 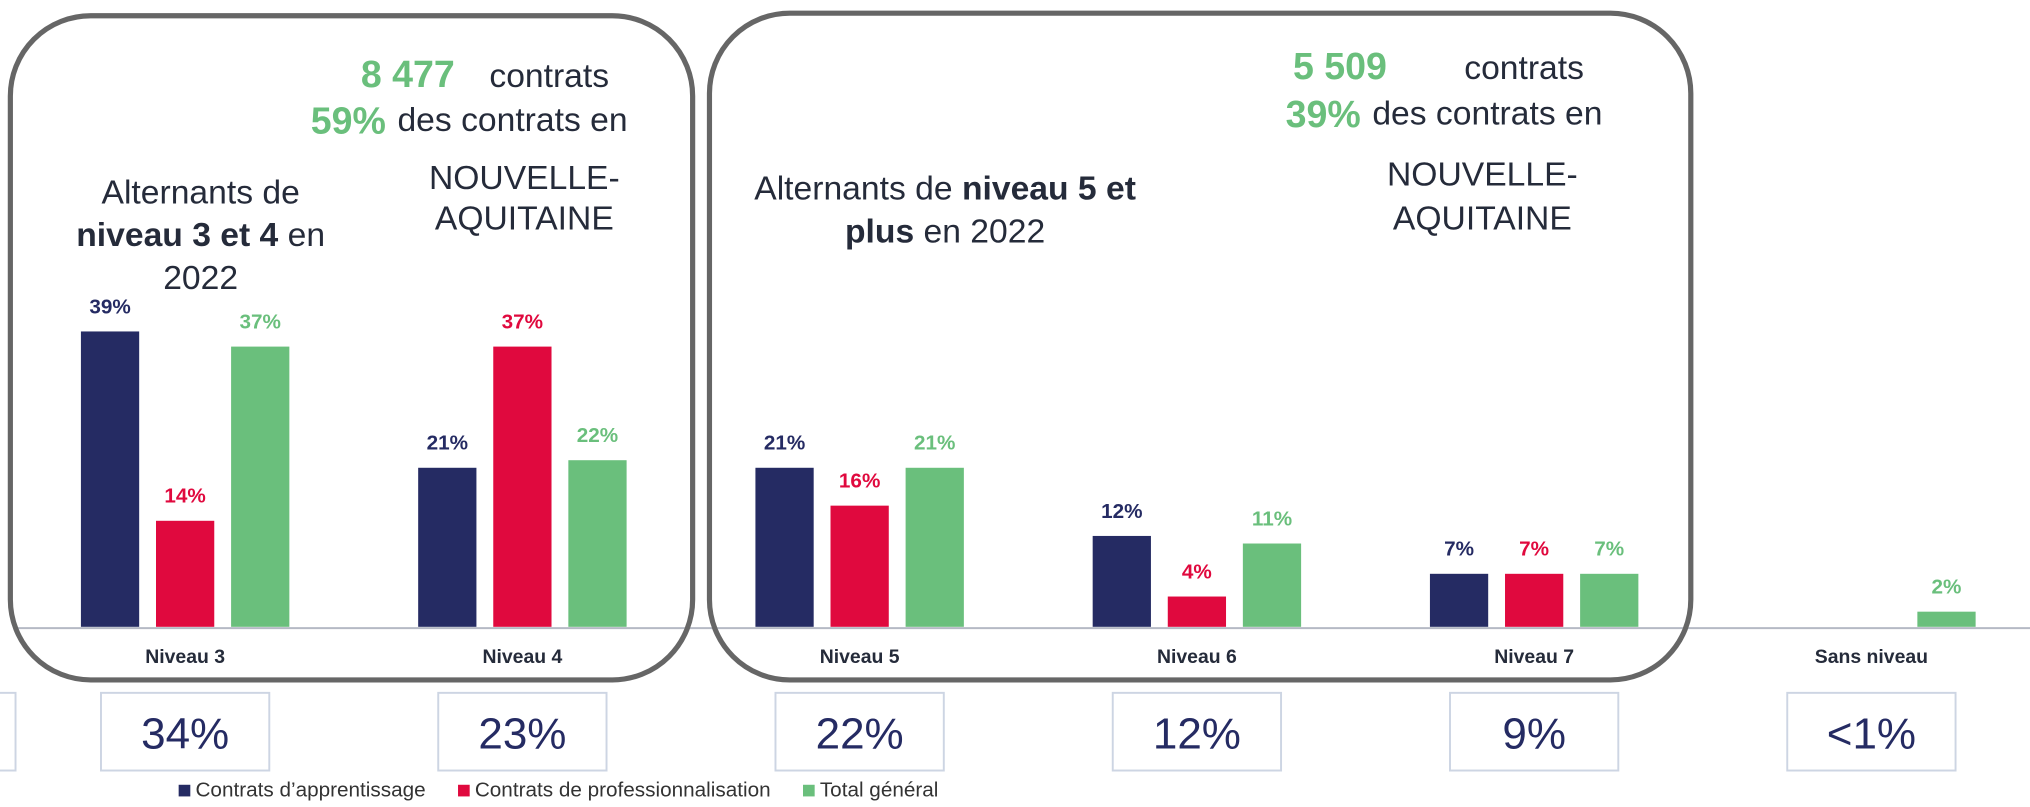 I want to click on group-title-part: niveau 5 et, so click(x=1049, y=189).